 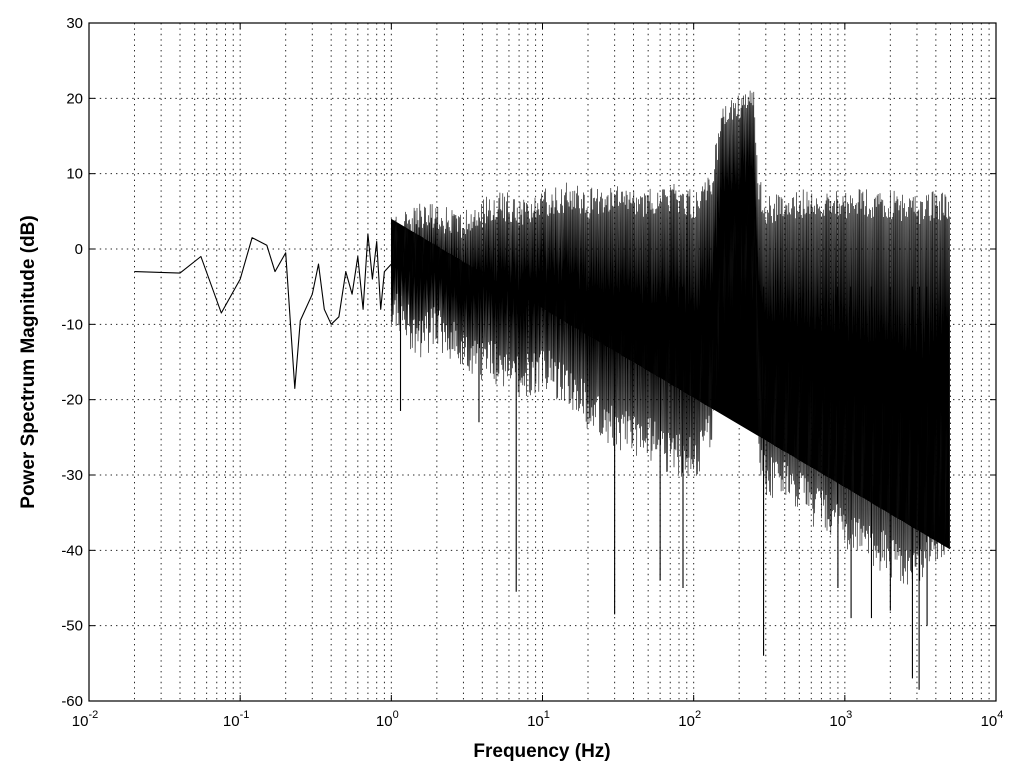 I want to click on y-tick-label: 0, so click(x=79, y=249).